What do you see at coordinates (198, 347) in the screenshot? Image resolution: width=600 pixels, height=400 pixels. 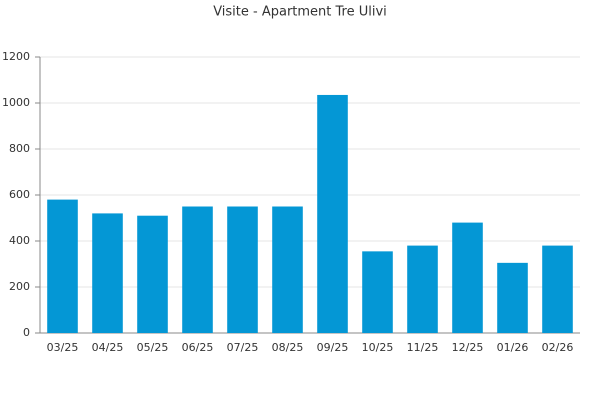 I see `x-tick-label: 06/25` at bounding box center [198, 347].